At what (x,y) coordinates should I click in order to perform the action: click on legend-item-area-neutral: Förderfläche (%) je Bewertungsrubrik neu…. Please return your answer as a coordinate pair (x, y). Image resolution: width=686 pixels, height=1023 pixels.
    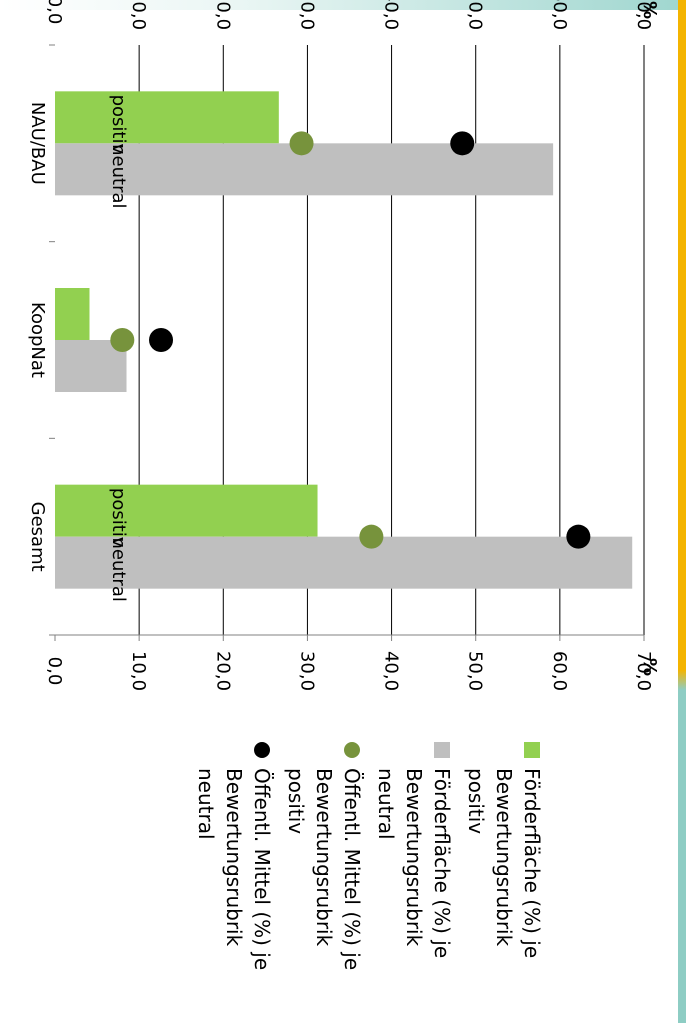
    Looking at the image, I should click on (414, 875).